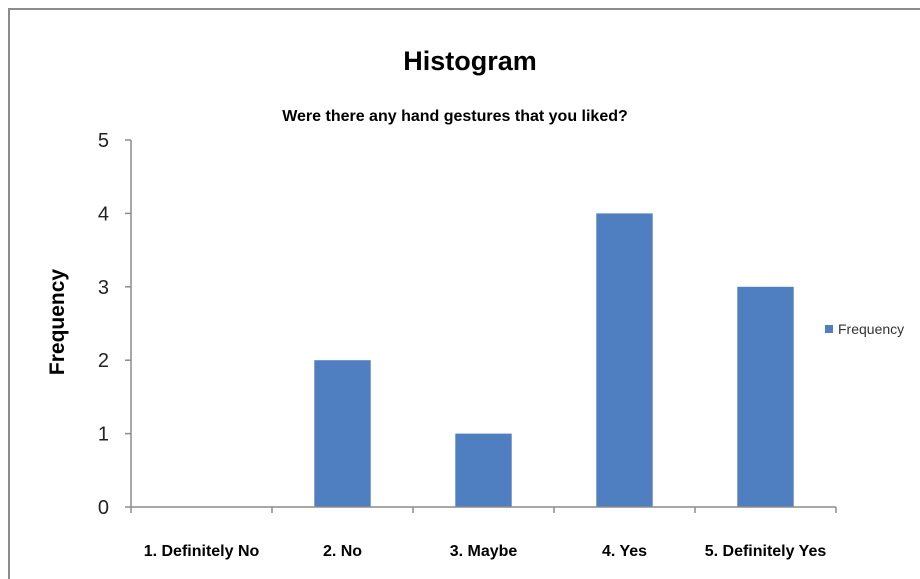  I want to click on y-axis-ticks: 0 1 2 3 4 5, so click(114, 324).